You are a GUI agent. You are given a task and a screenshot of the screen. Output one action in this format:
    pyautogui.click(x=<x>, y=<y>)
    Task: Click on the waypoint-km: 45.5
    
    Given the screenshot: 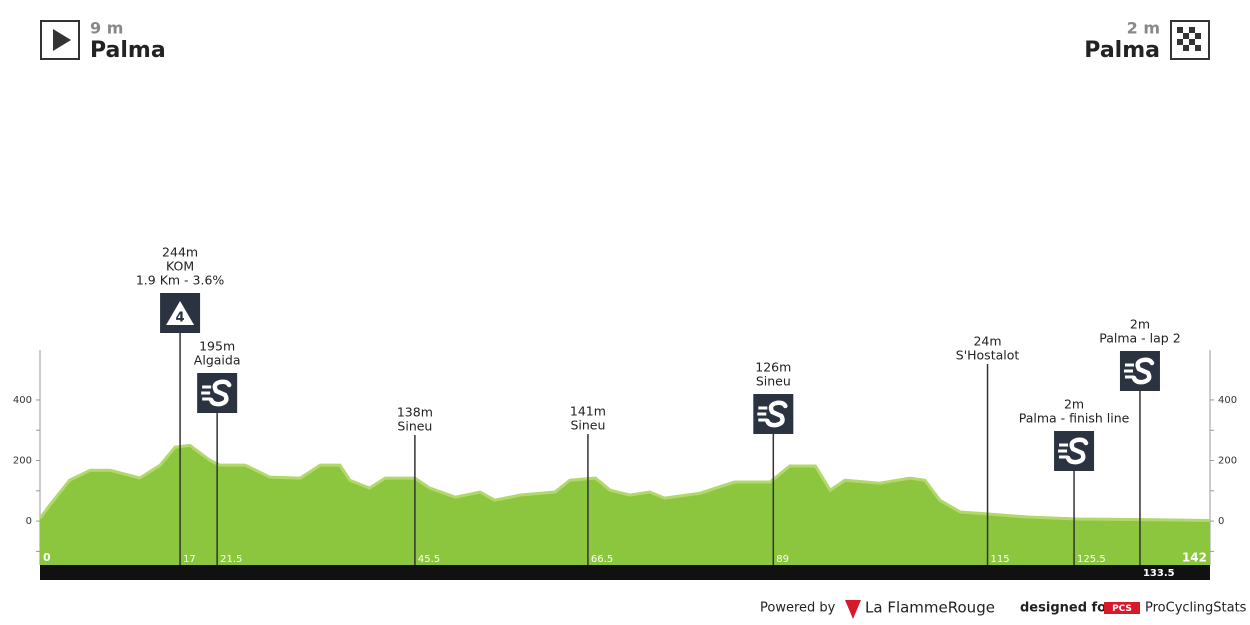 What is the action you would take?
    pyautogui.click(x=429, y=559)
    